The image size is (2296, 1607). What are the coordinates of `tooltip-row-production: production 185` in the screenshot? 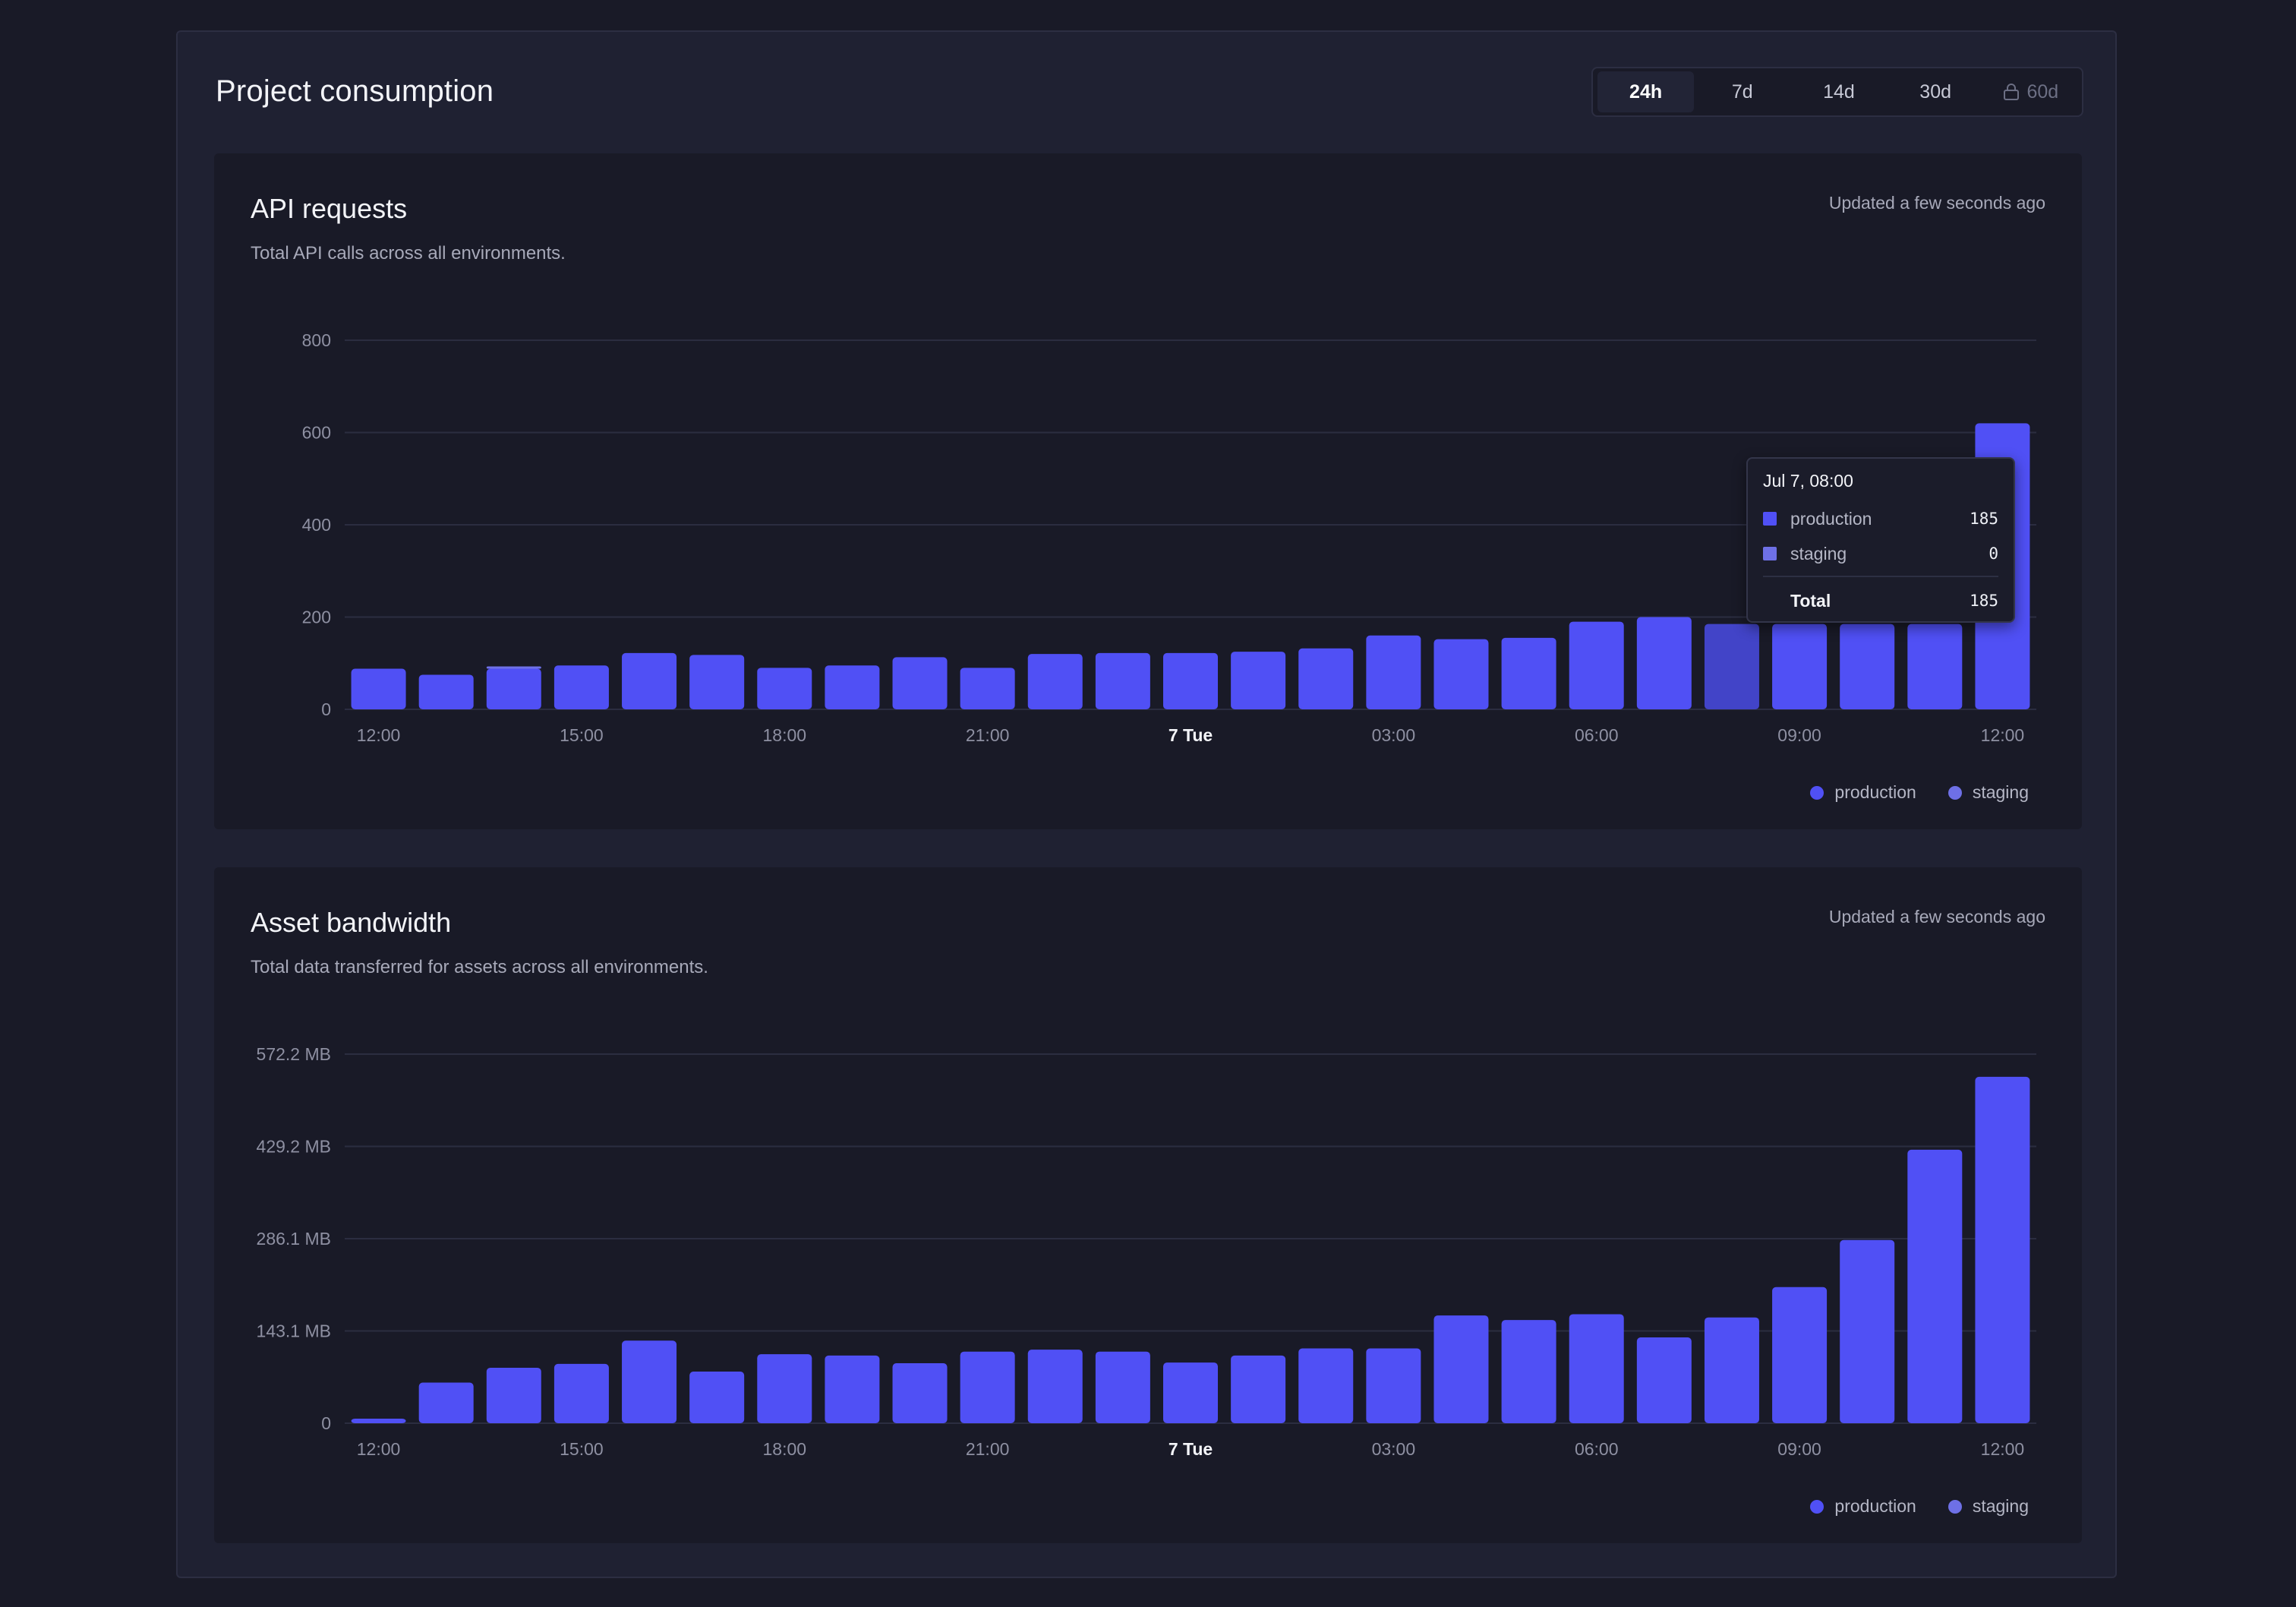 It's located at (1881, 518).